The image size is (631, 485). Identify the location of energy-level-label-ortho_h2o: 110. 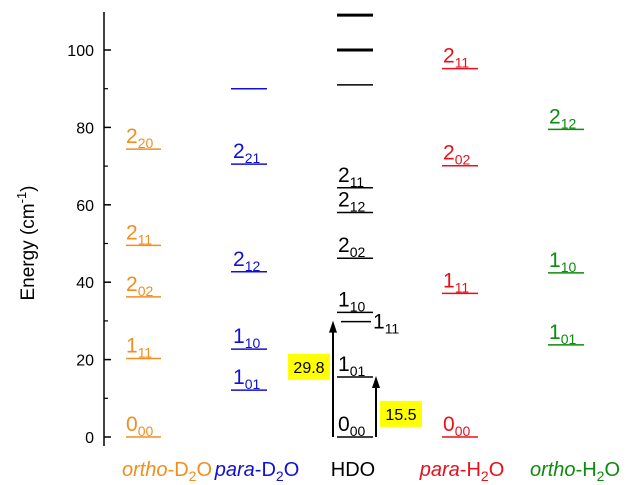
(562, 262).